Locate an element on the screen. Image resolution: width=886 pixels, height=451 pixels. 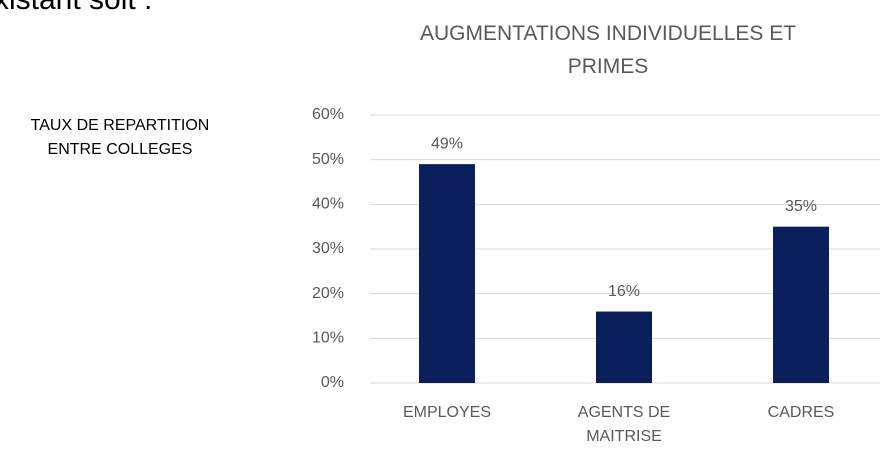
y-tick-label: 10% is located at coordinates (328, 338).